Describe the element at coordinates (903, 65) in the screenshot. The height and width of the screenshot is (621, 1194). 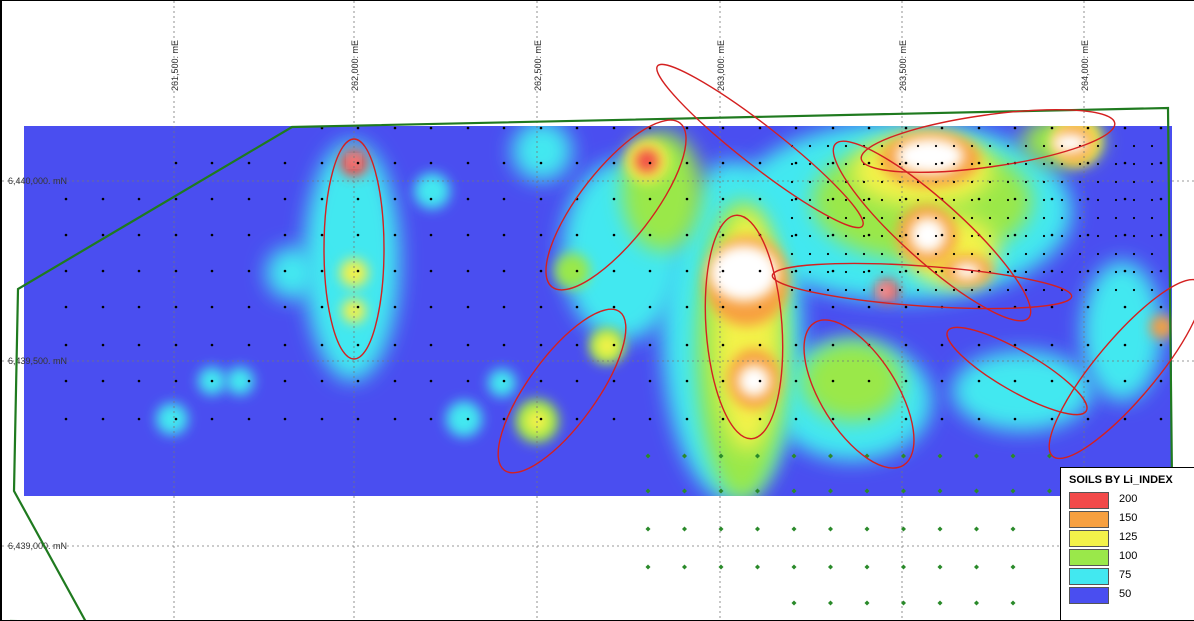
I see `easting-tick-label: 263,500. mE` at that location.